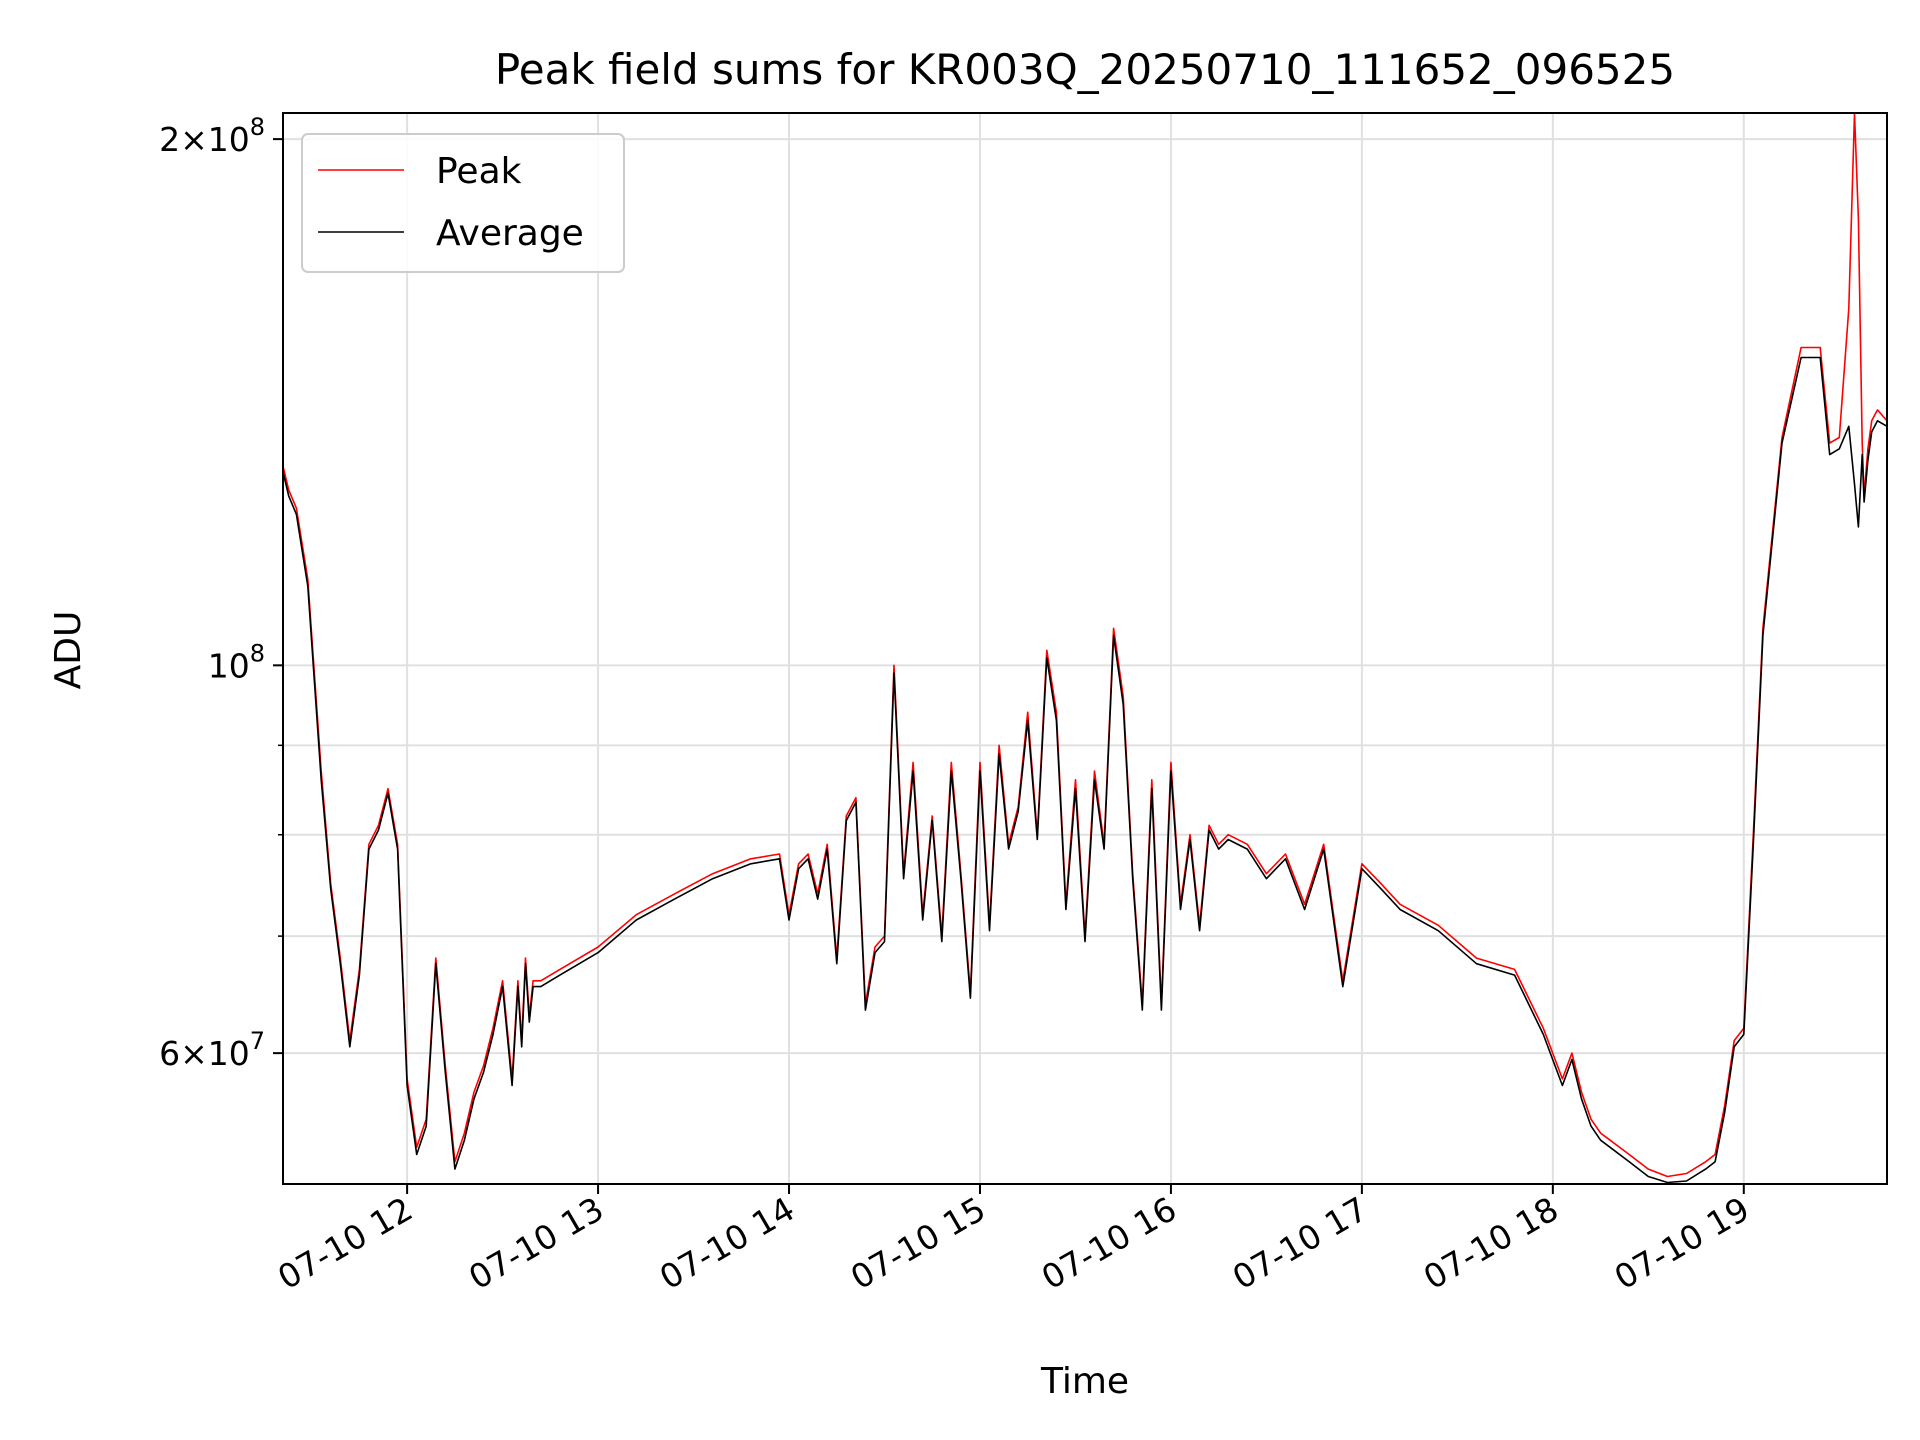 Image resolution: width=1920 pixels, height=1440 pixels. Describe the element at coordinates (1084, 1381) in the screenshot. I see `x-axis-label: Time` at that location.